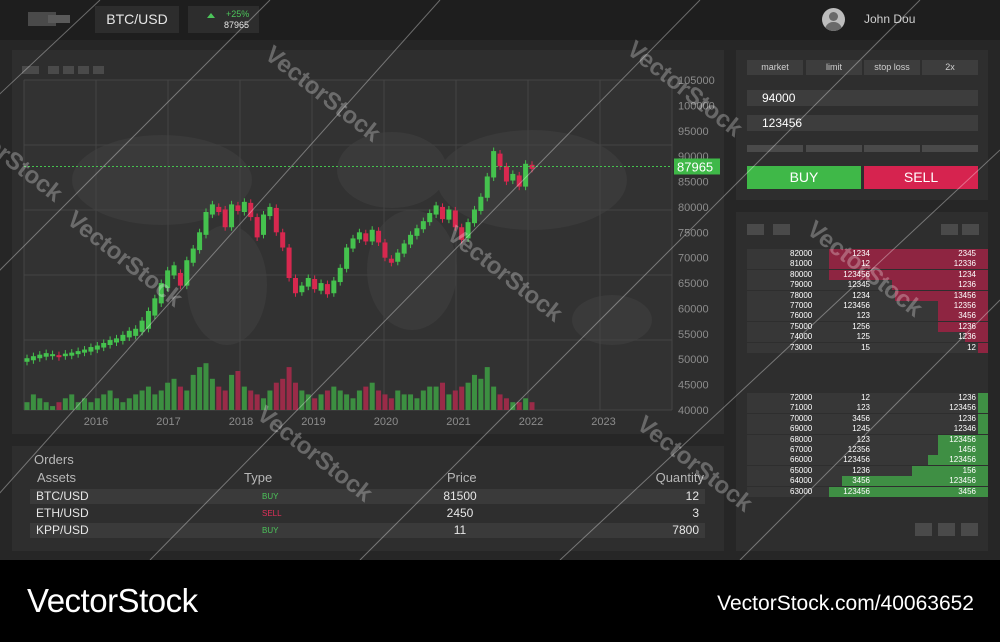  Describe the element at coordinates (867, 481) in the screenshot. I see `bid-row: 64000 3456 123456` at that location.